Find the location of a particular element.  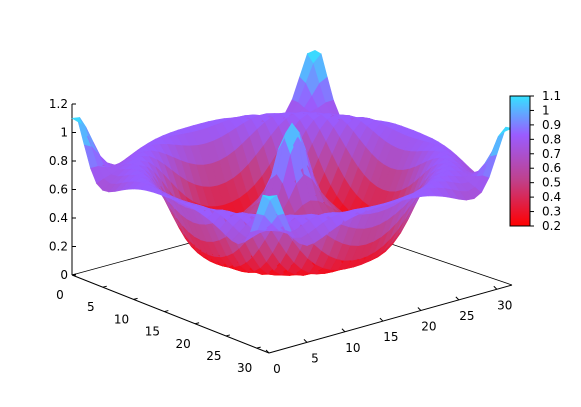

colorbar: 1.110.90.80.70.60.50.40.30.2 is located at coordinates (535, 161).